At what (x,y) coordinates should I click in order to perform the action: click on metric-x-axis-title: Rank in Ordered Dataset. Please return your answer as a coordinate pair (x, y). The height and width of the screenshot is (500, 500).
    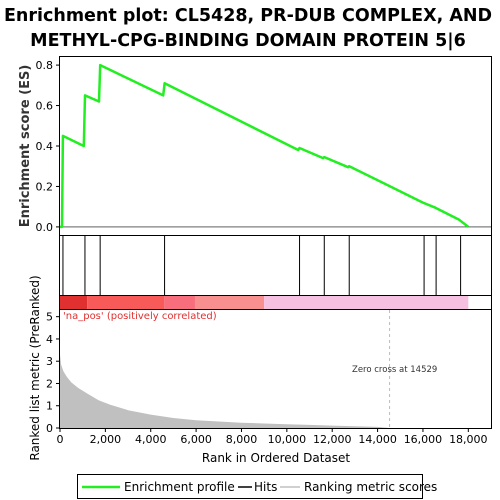
    Looking at the image, I should click on (276, 458).